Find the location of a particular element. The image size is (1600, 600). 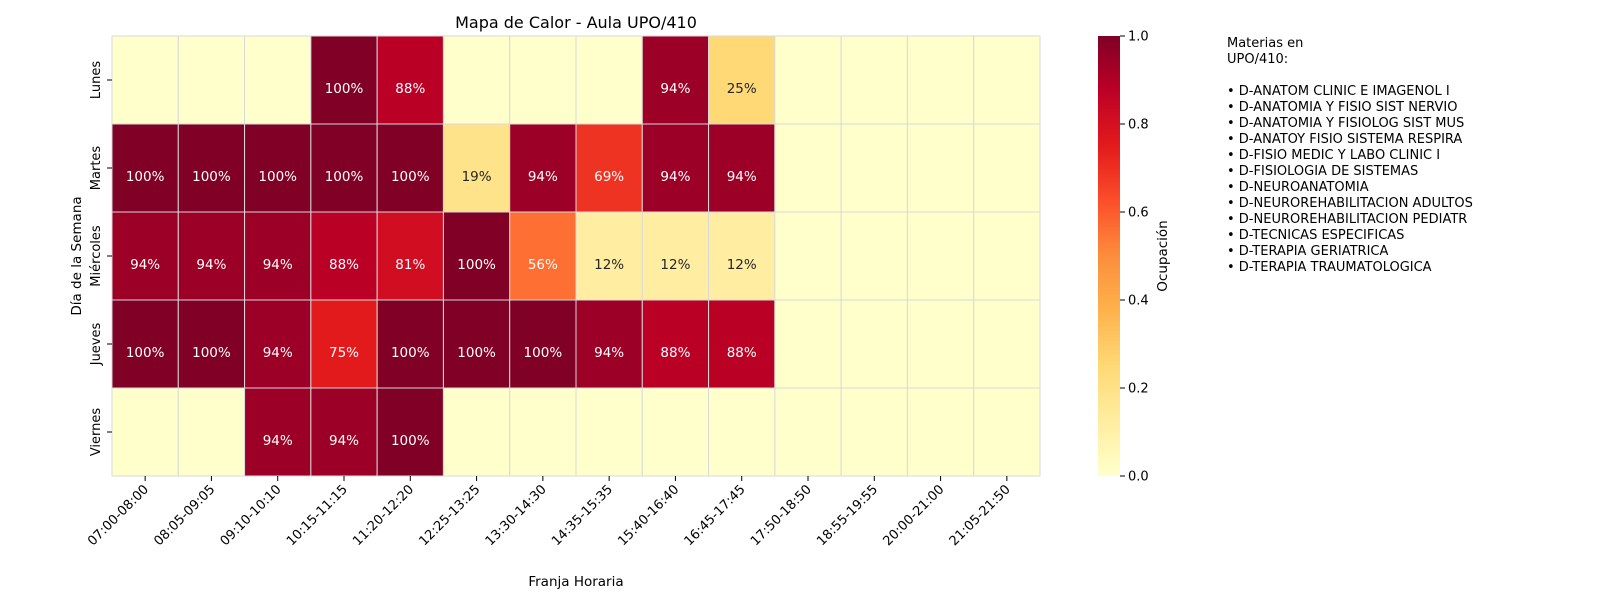

y-tick-label: Martes is located at coordinates (96, 168).